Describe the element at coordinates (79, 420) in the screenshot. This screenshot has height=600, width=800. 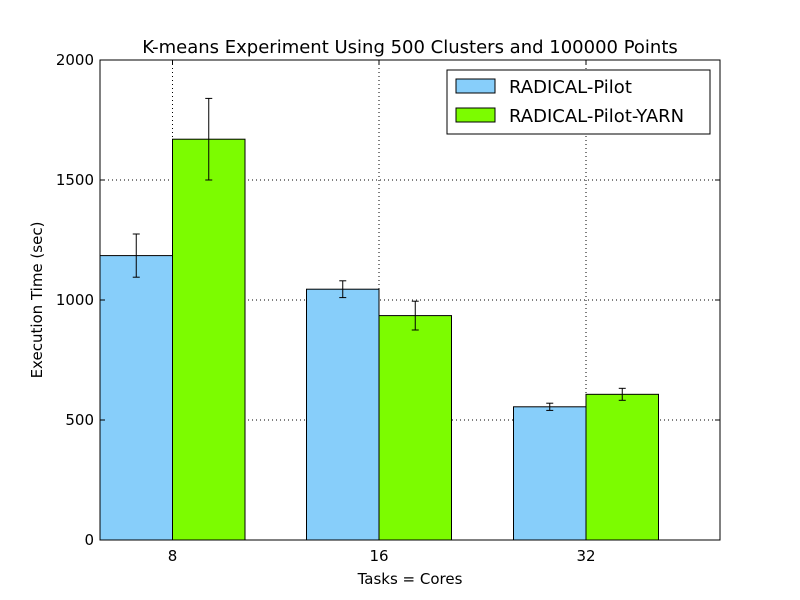
I see `y-tick-label: 500` at that location.